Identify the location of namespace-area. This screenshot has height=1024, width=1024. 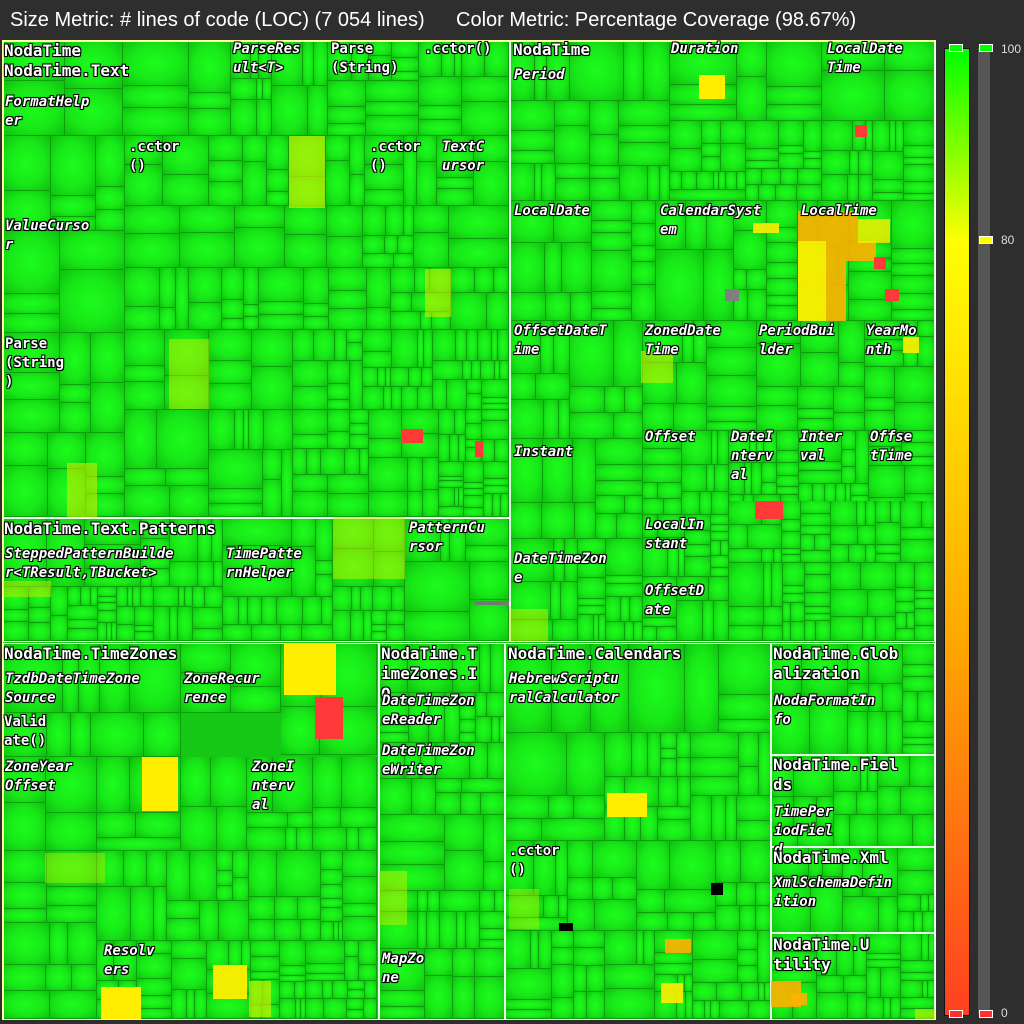
(853, 801).